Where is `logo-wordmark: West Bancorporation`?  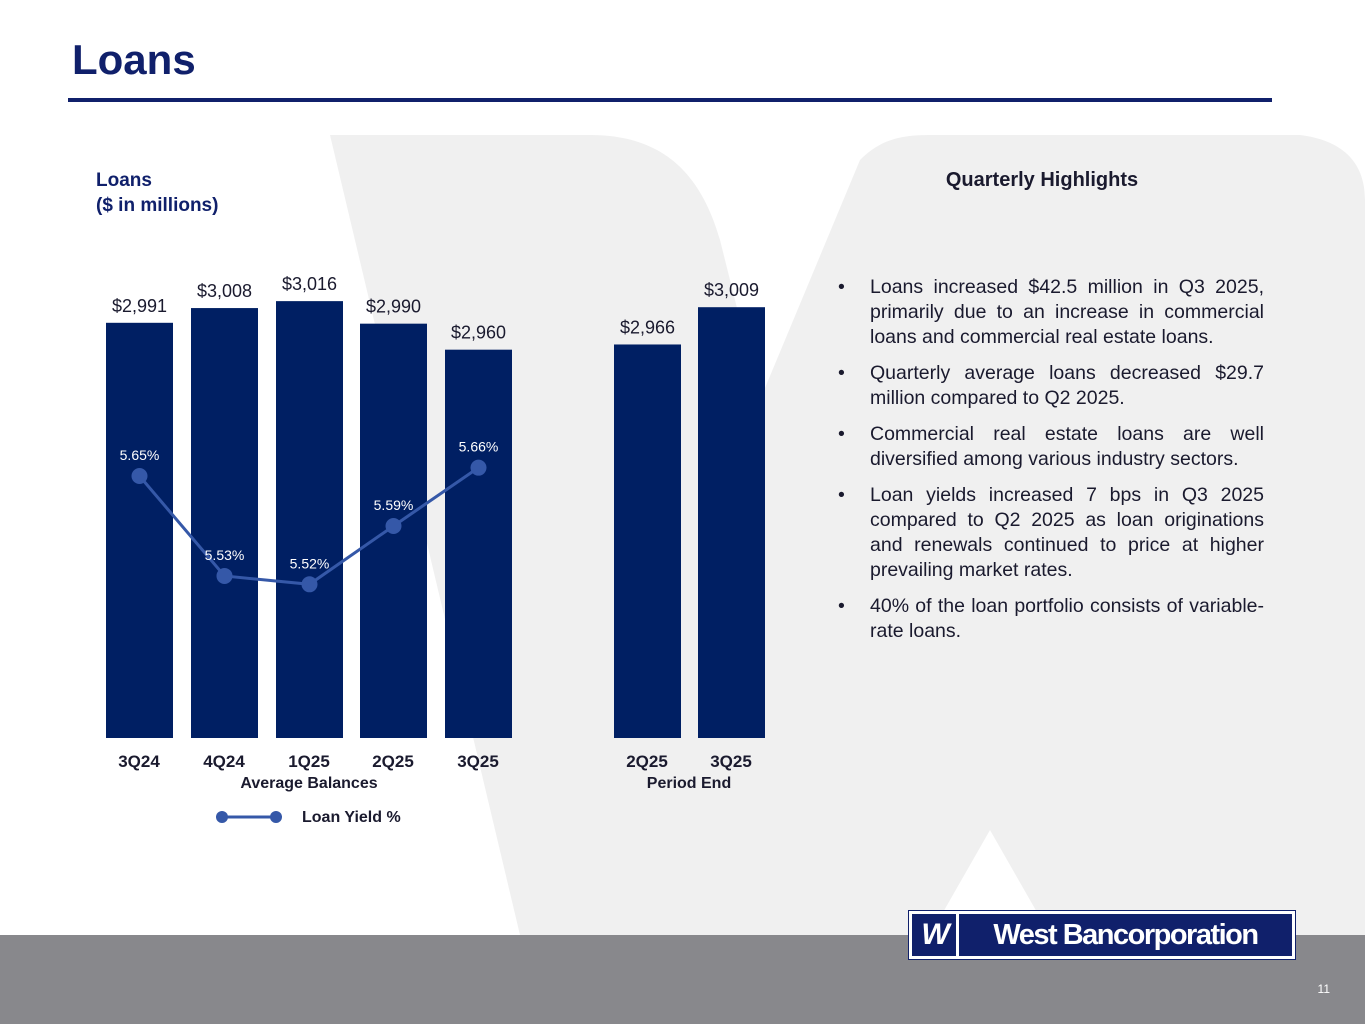 logo-wordmark: West Bancorporation is located at coordinates (1126, 934).